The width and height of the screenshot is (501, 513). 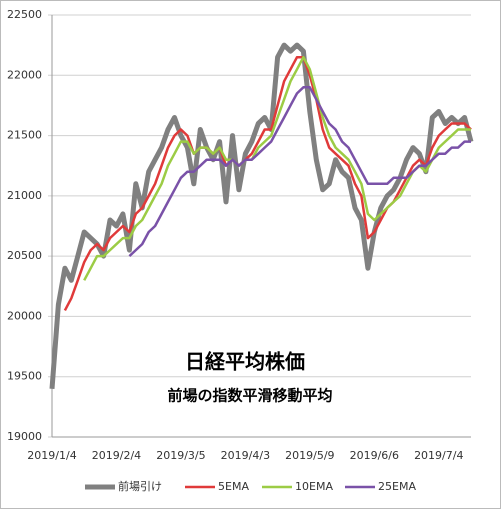 I want to click on legend-label: 10EMA, so click(x=314, y=486).